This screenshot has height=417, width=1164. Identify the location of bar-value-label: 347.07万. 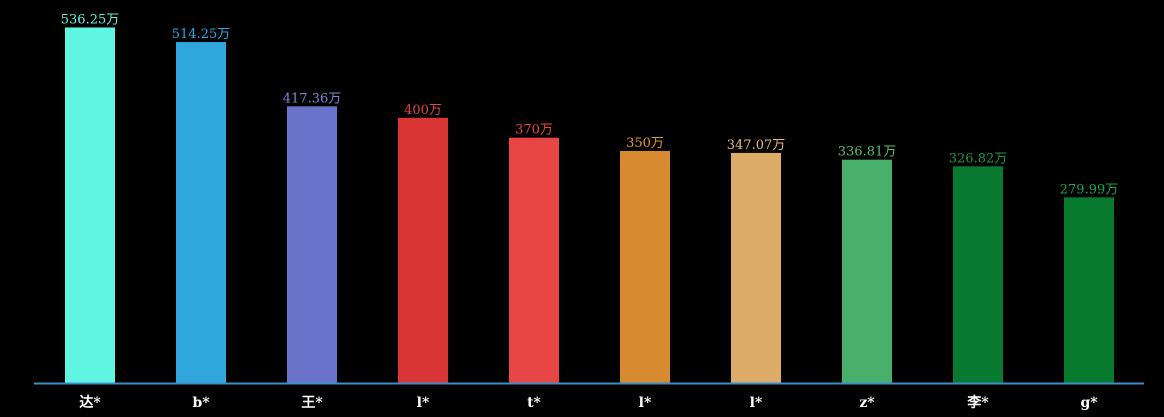
(756, 145).